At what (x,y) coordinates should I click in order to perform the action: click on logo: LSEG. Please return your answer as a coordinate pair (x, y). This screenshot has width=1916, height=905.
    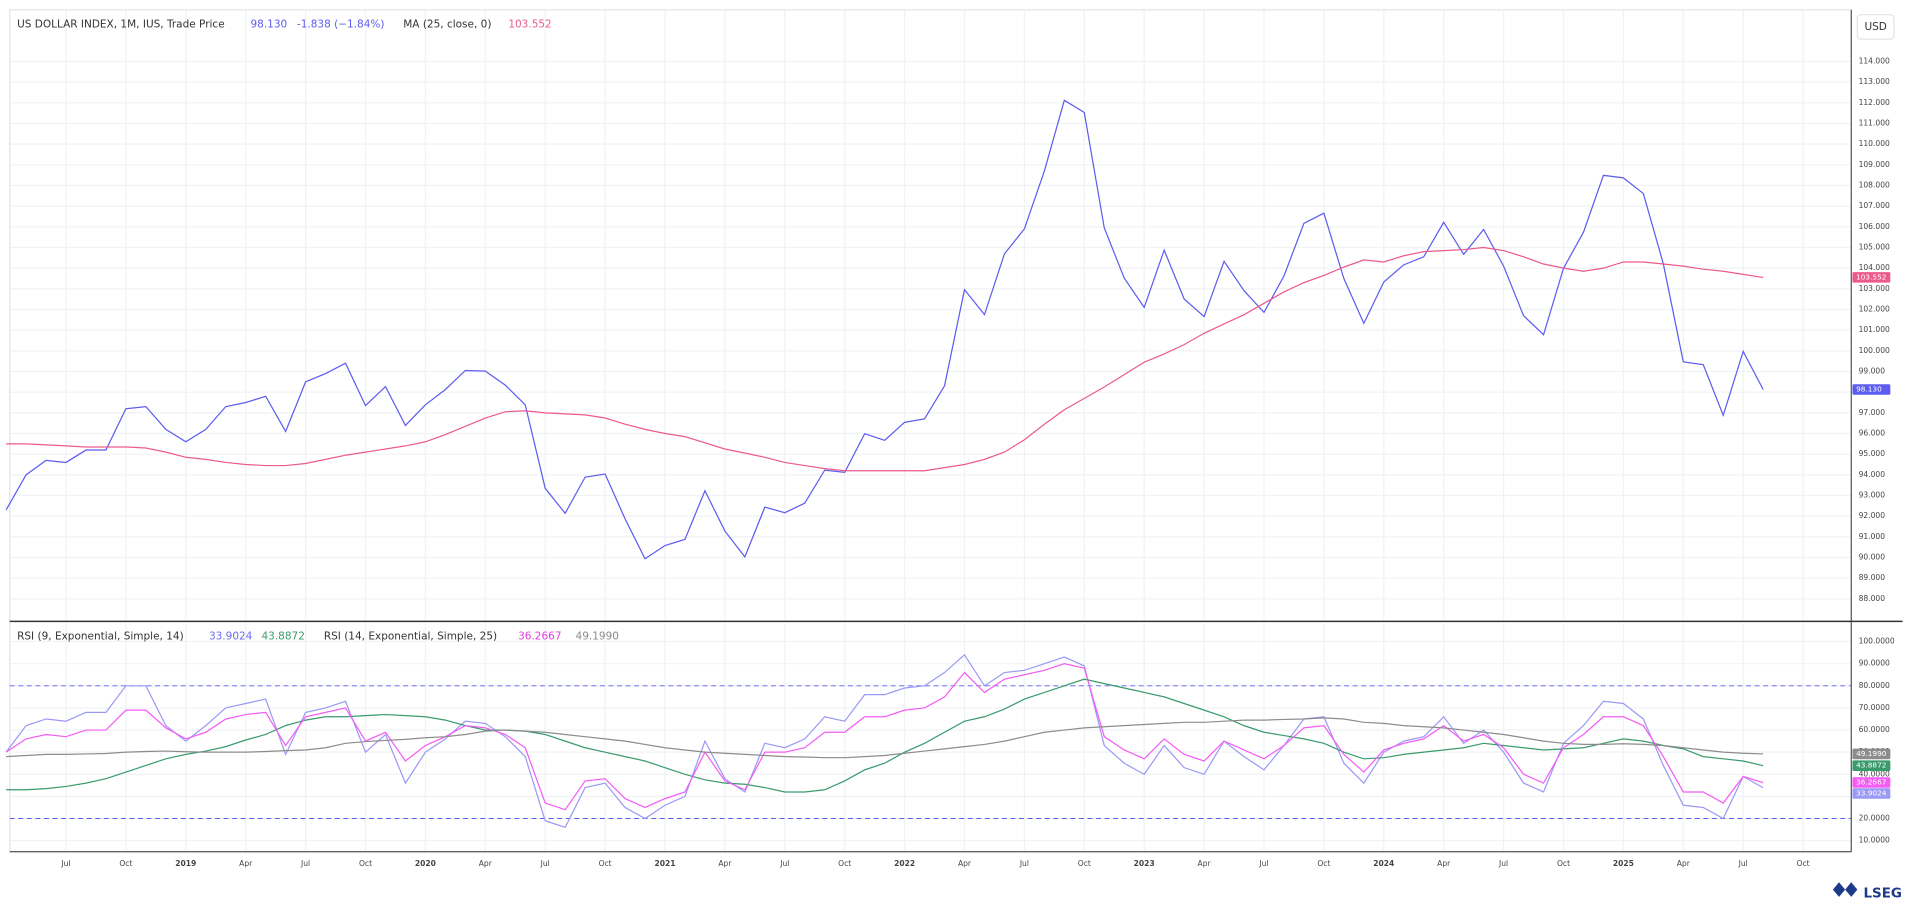
    Looking at the image, I should click on (1867, 891).